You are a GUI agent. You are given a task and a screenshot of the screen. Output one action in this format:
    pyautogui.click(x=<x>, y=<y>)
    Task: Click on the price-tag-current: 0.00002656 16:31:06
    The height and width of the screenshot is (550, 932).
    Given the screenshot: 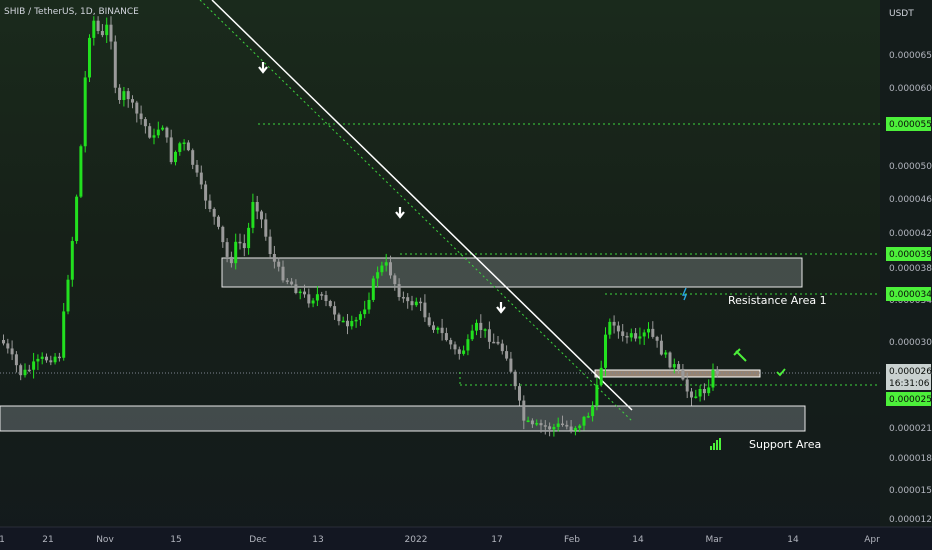 What is the action you would take?
    pyautogui.click(x=909, y=377)
    